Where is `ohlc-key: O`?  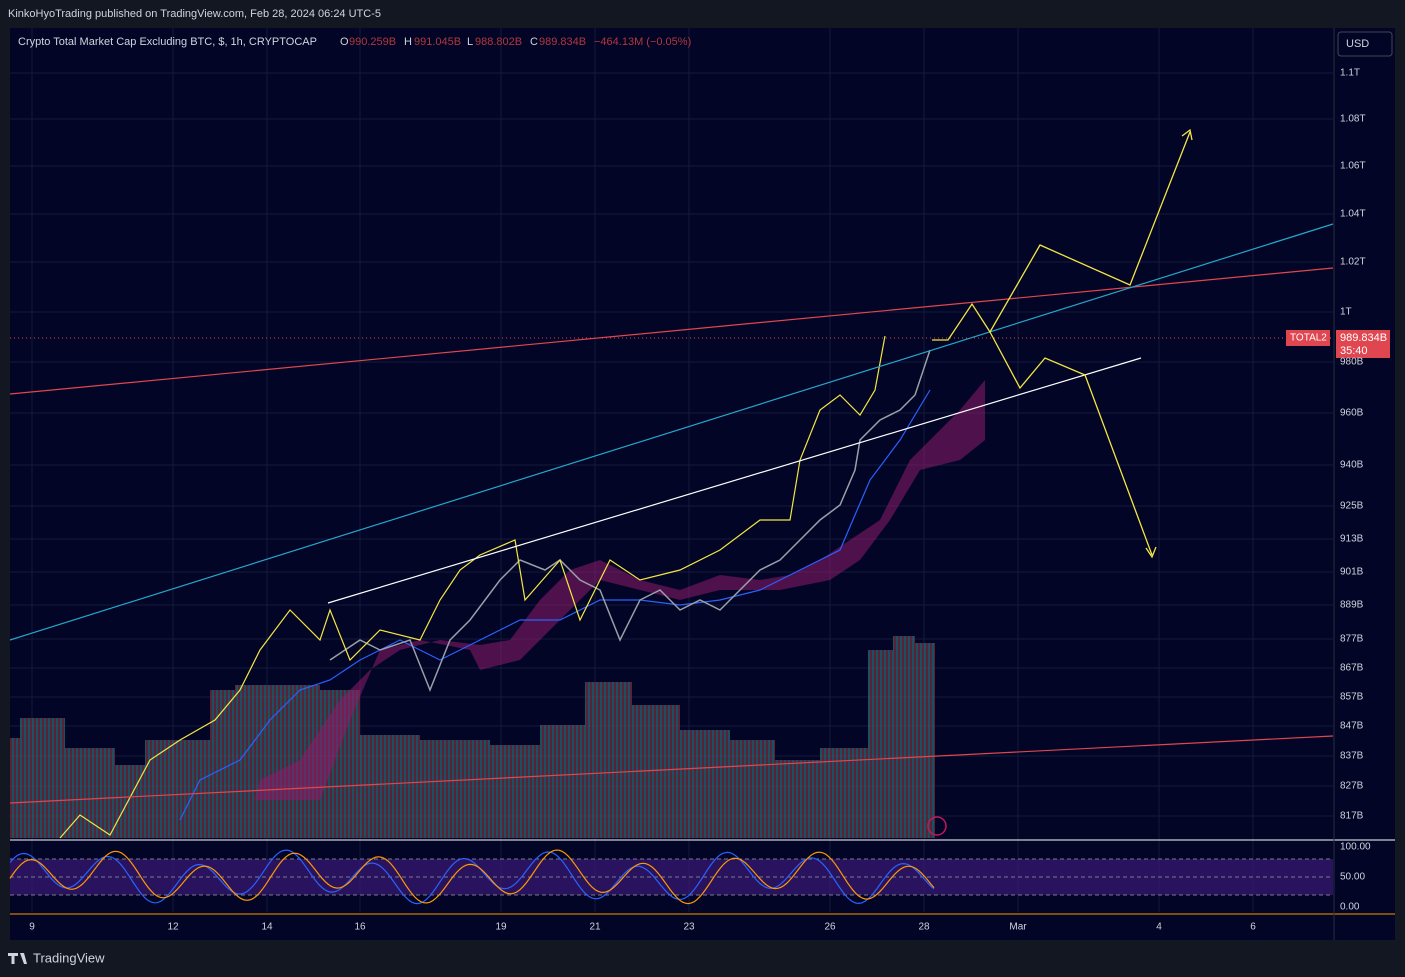
ohlc-key: O is located at coordinates (344, 42).